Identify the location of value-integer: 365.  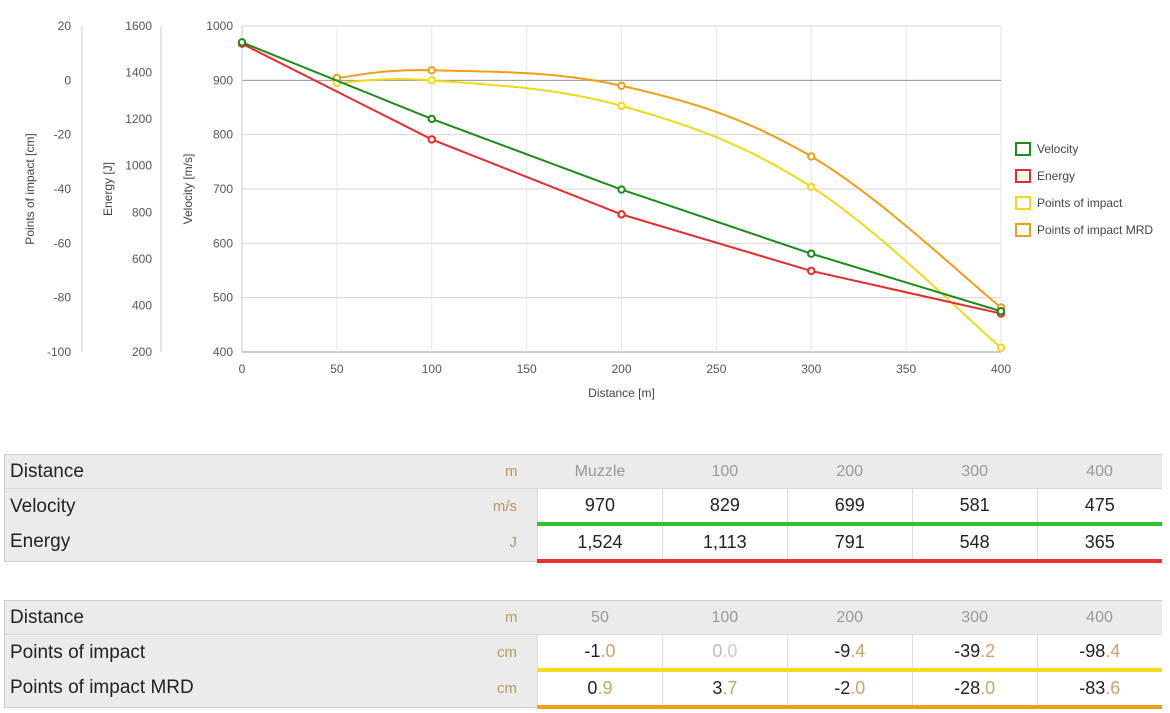
(1099, 542).